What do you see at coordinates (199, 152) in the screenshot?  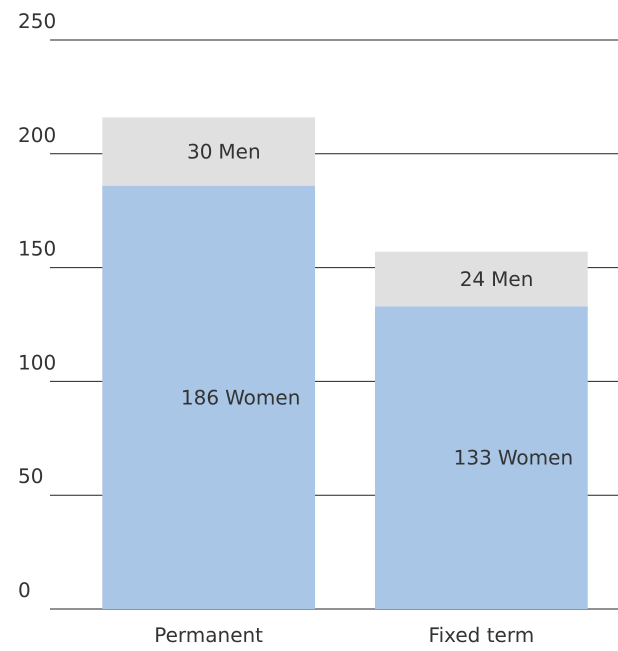 I see `data-label: 30` at bounding box center [199, 152].